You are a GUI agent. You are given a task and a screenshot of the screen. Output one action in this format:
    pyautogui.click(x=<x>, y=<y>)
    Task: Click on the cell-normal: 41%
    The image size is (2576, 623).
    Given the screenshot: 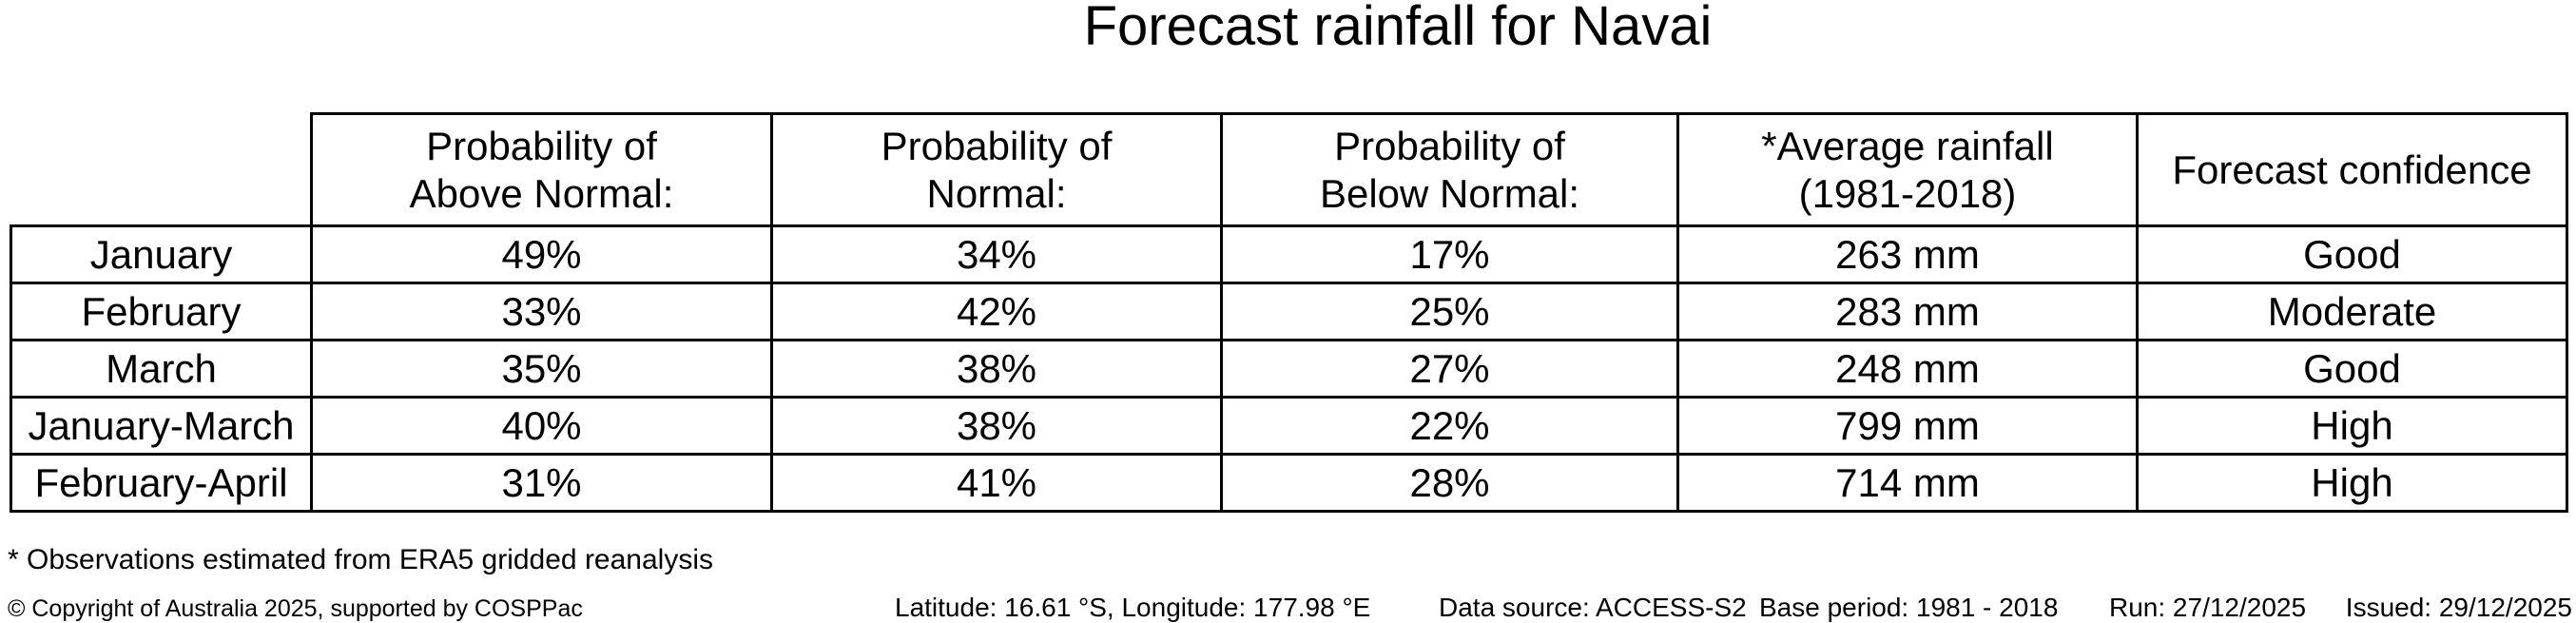 What is the action you would take?
    pyautogui.click(x=996, y=483)
    